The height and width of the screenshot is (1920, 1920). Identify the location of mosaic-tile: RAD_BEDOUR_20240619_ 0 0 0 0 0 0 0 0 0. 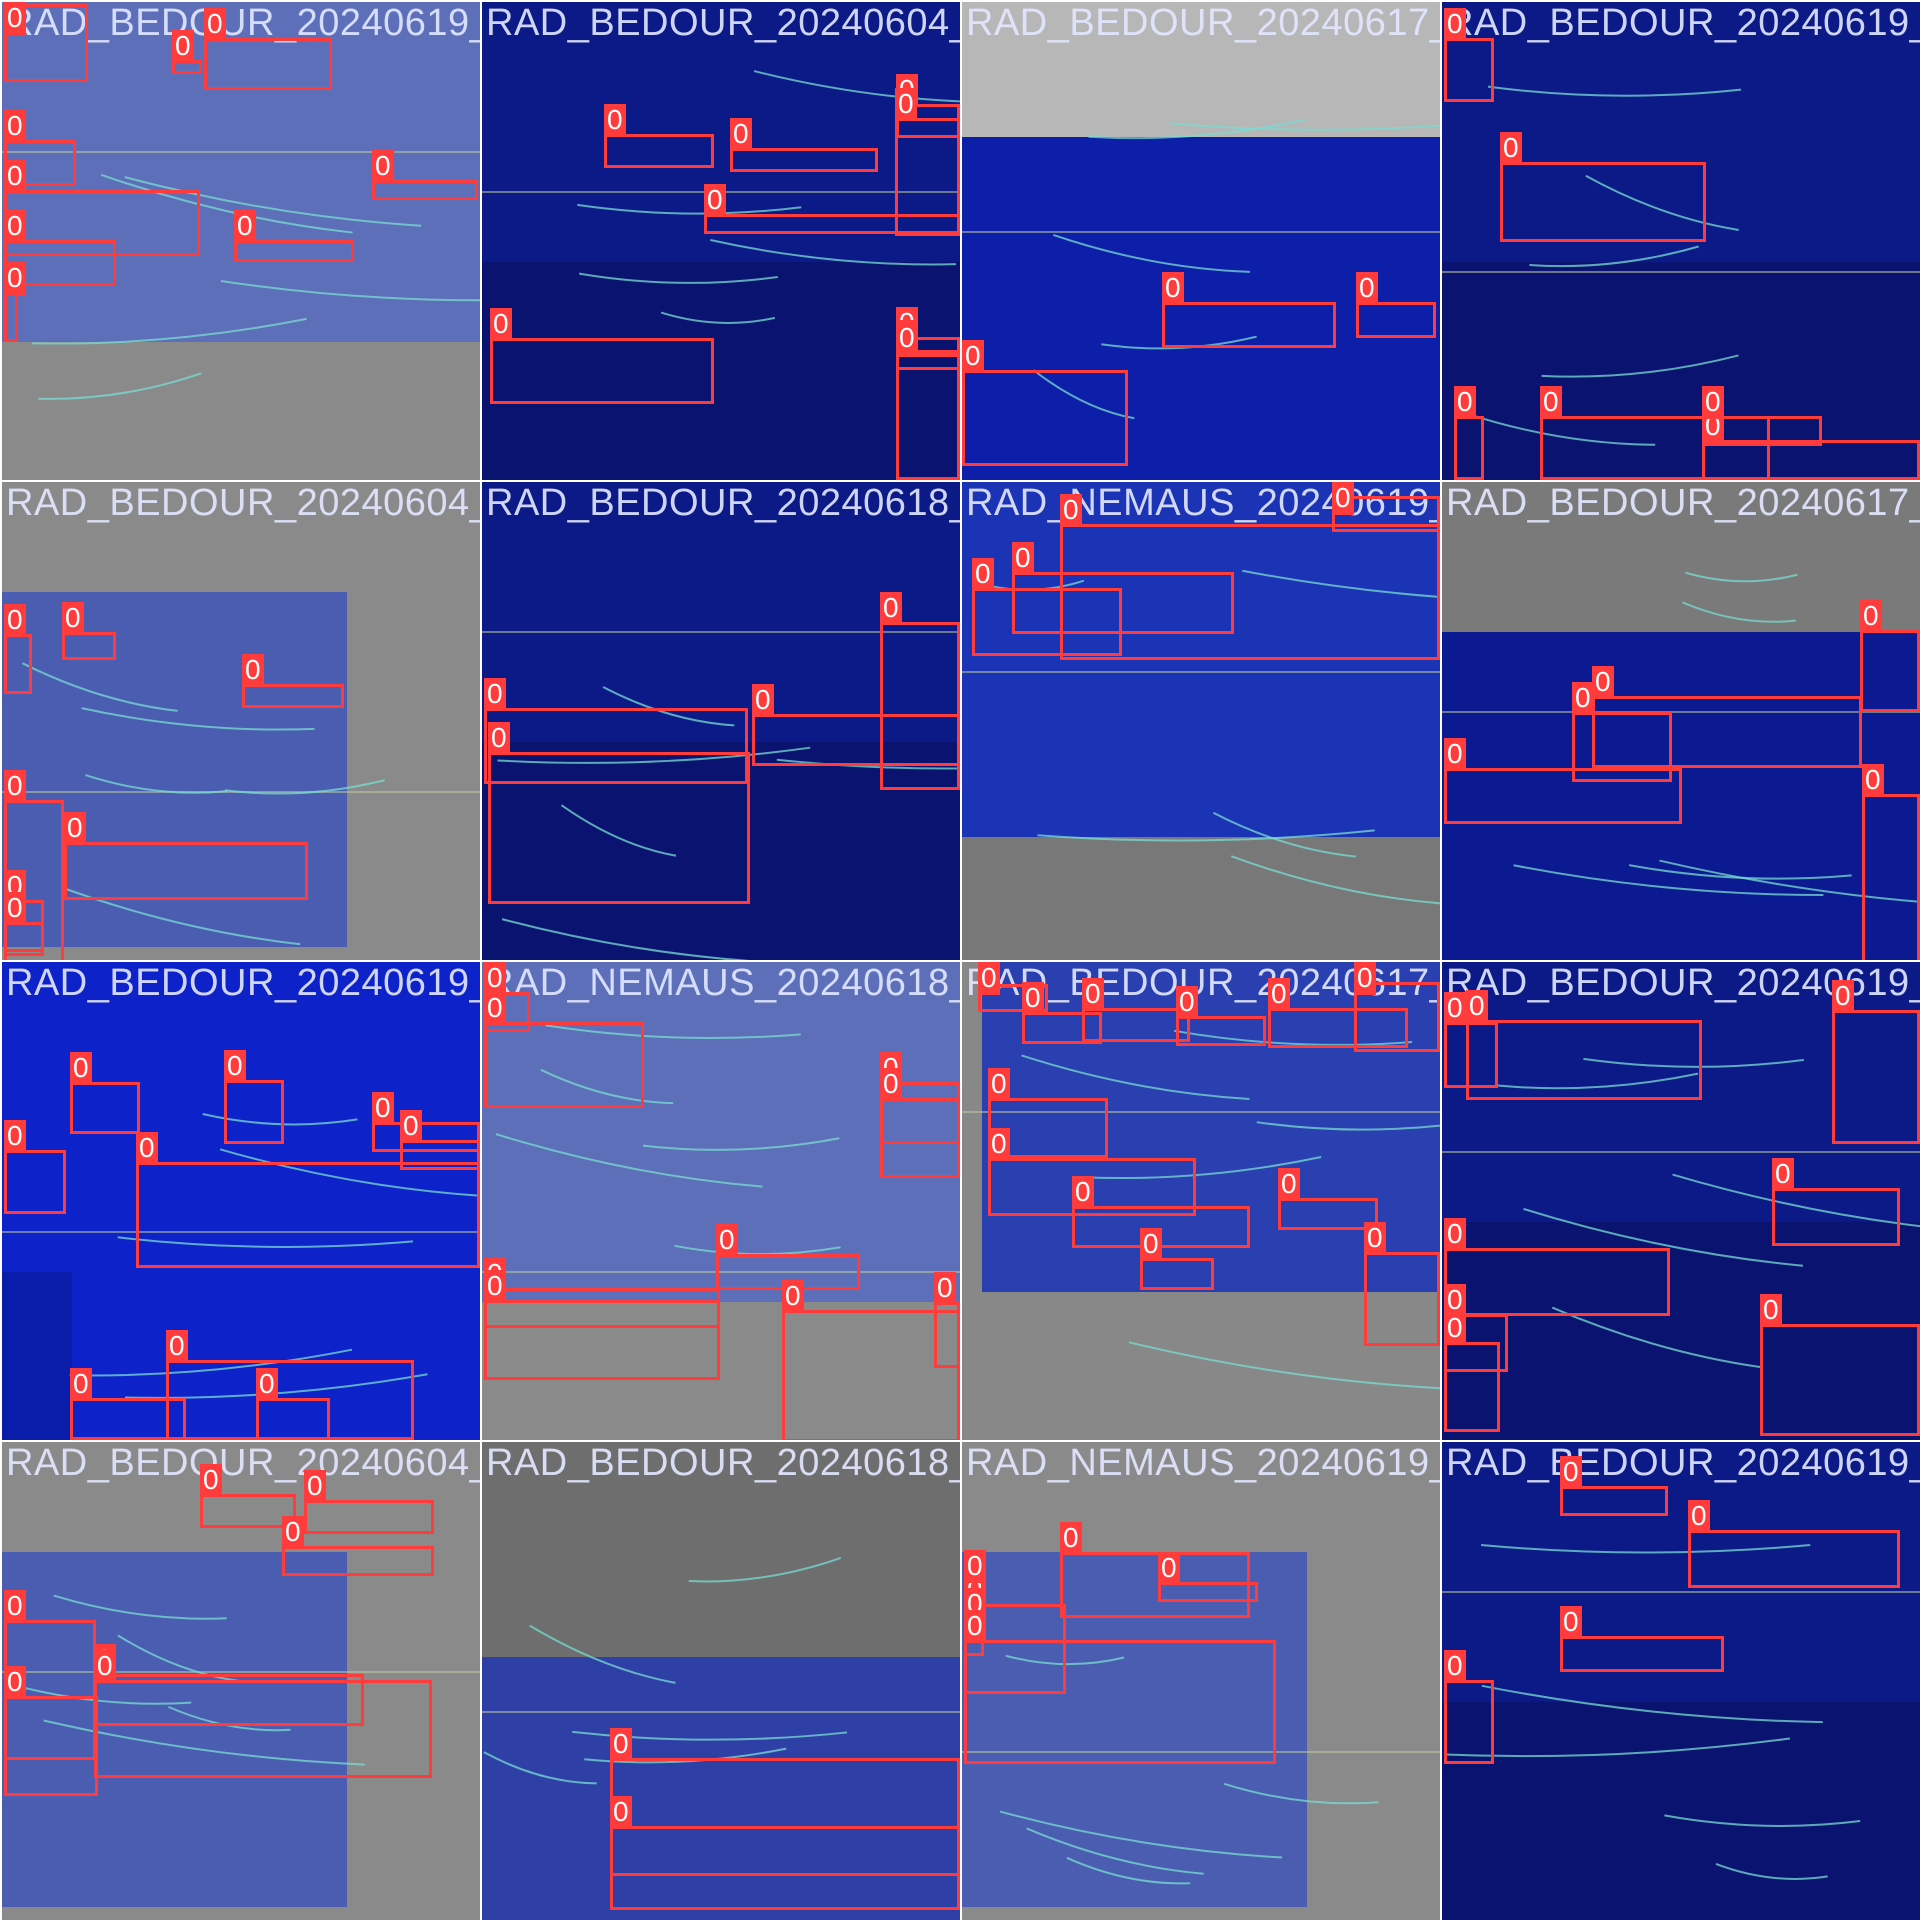
(241, 1201).